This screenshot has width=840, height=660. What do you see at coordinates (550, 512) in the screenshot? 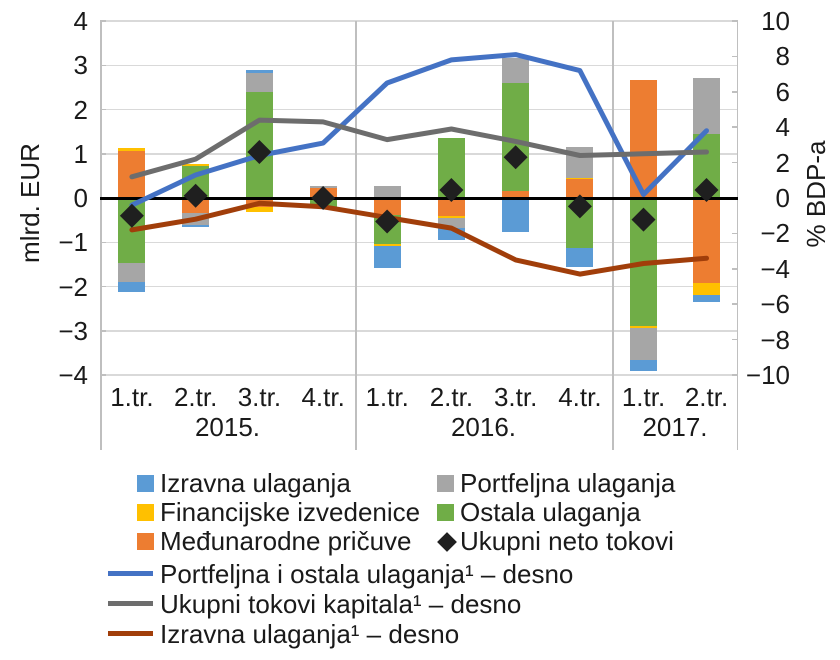
I see `legend-label-ostala-ulaganja: Ostala ulaganja` at bounding box center [550, 512].